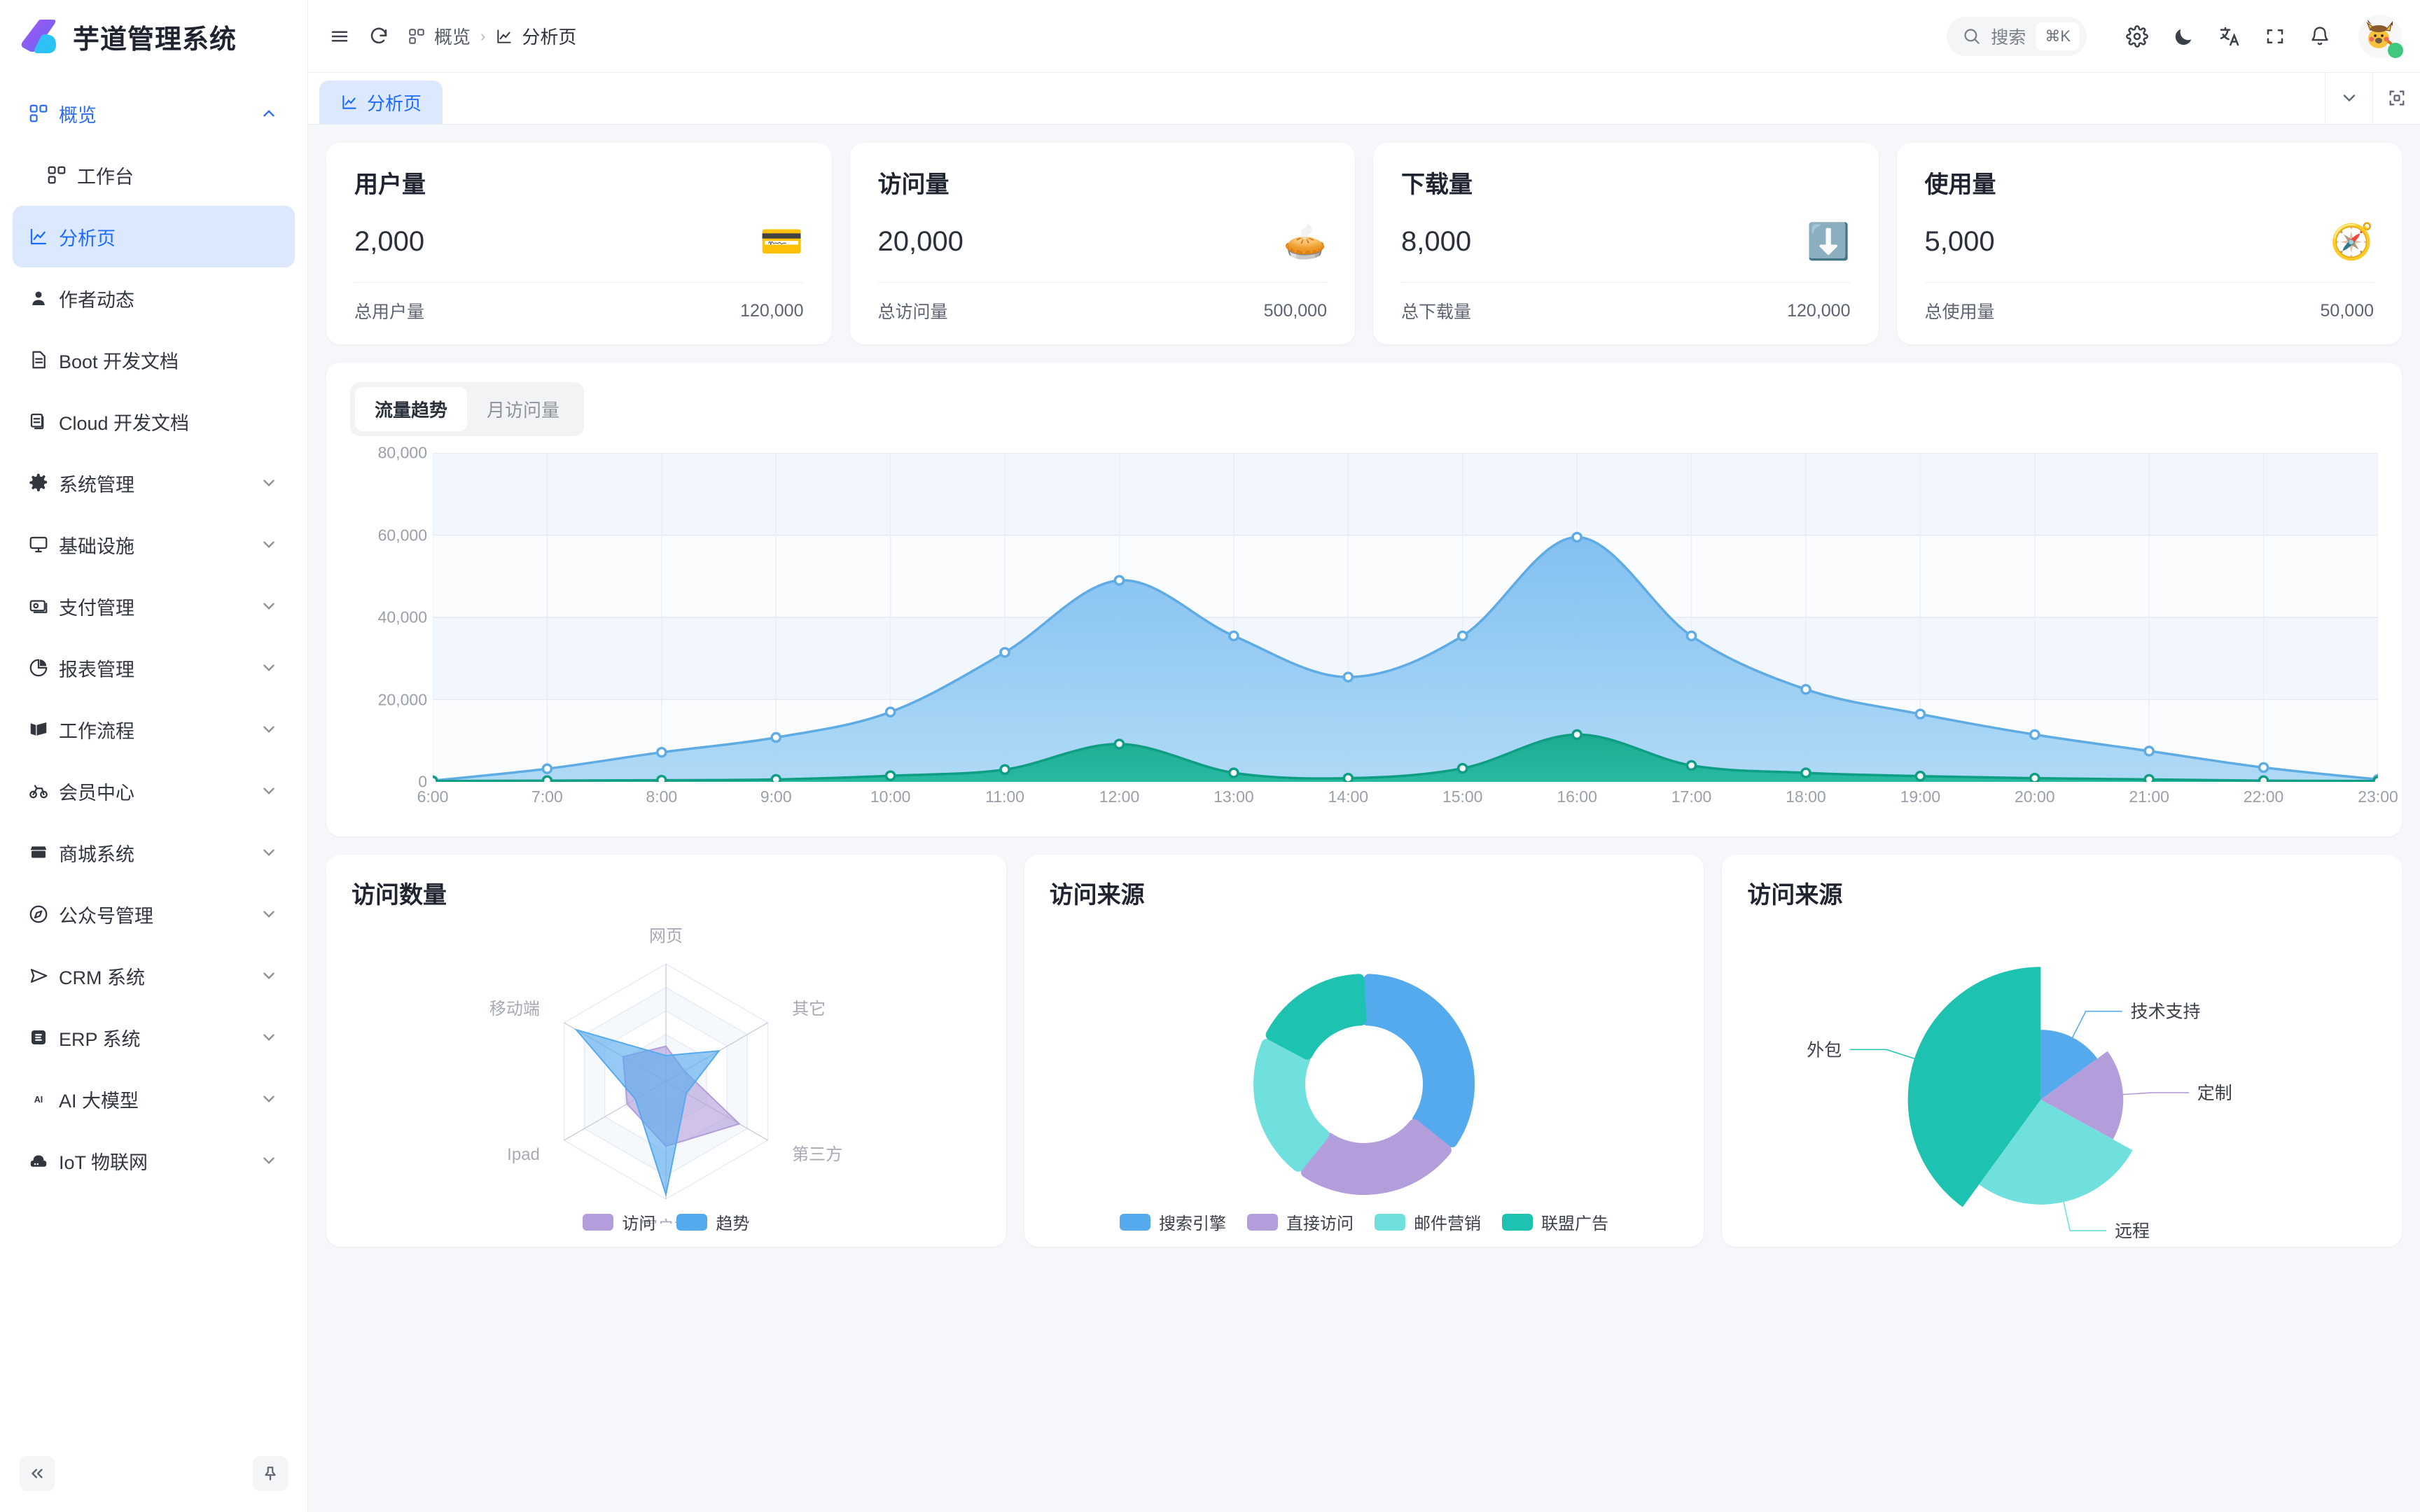 Image resolution: width=2420 pixels, height=1512 pixels. I want to click on legend-item: 邮件营销, so click(1428, 1222).